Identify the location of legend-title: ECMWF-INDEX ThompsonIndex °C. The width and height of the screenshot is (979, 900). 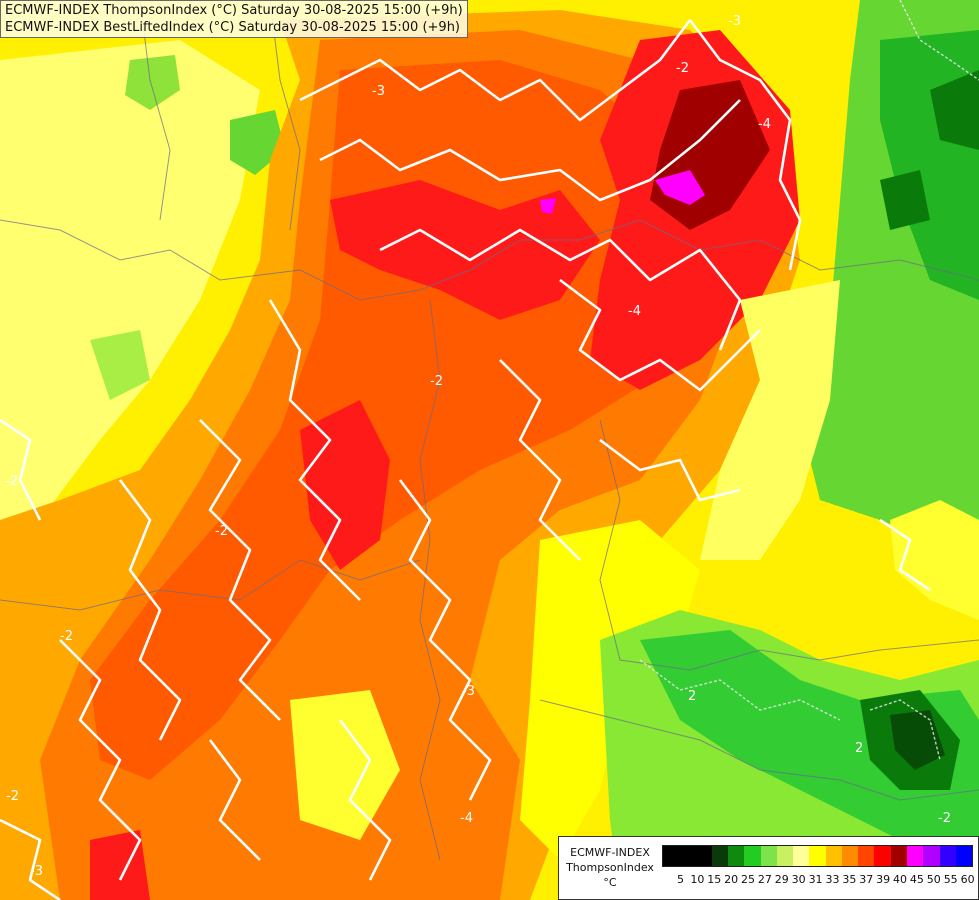
(610, 867).